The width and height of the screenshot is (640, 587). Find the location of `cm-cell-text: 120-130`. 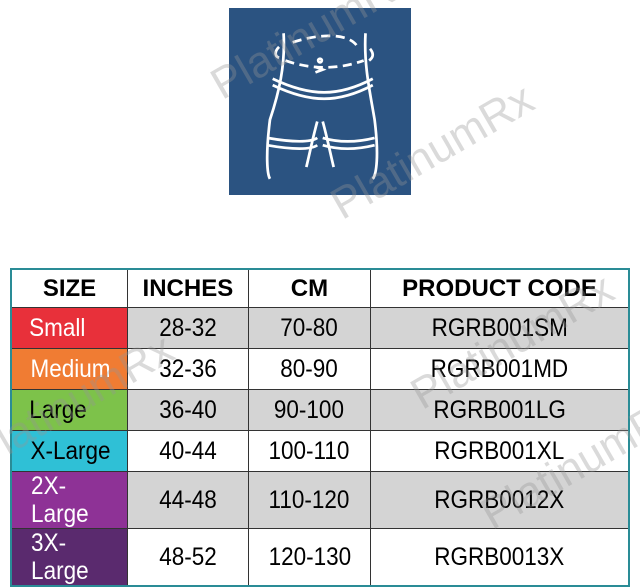

cm-cell-text: 120-130 is located at coordinates (309, 557).